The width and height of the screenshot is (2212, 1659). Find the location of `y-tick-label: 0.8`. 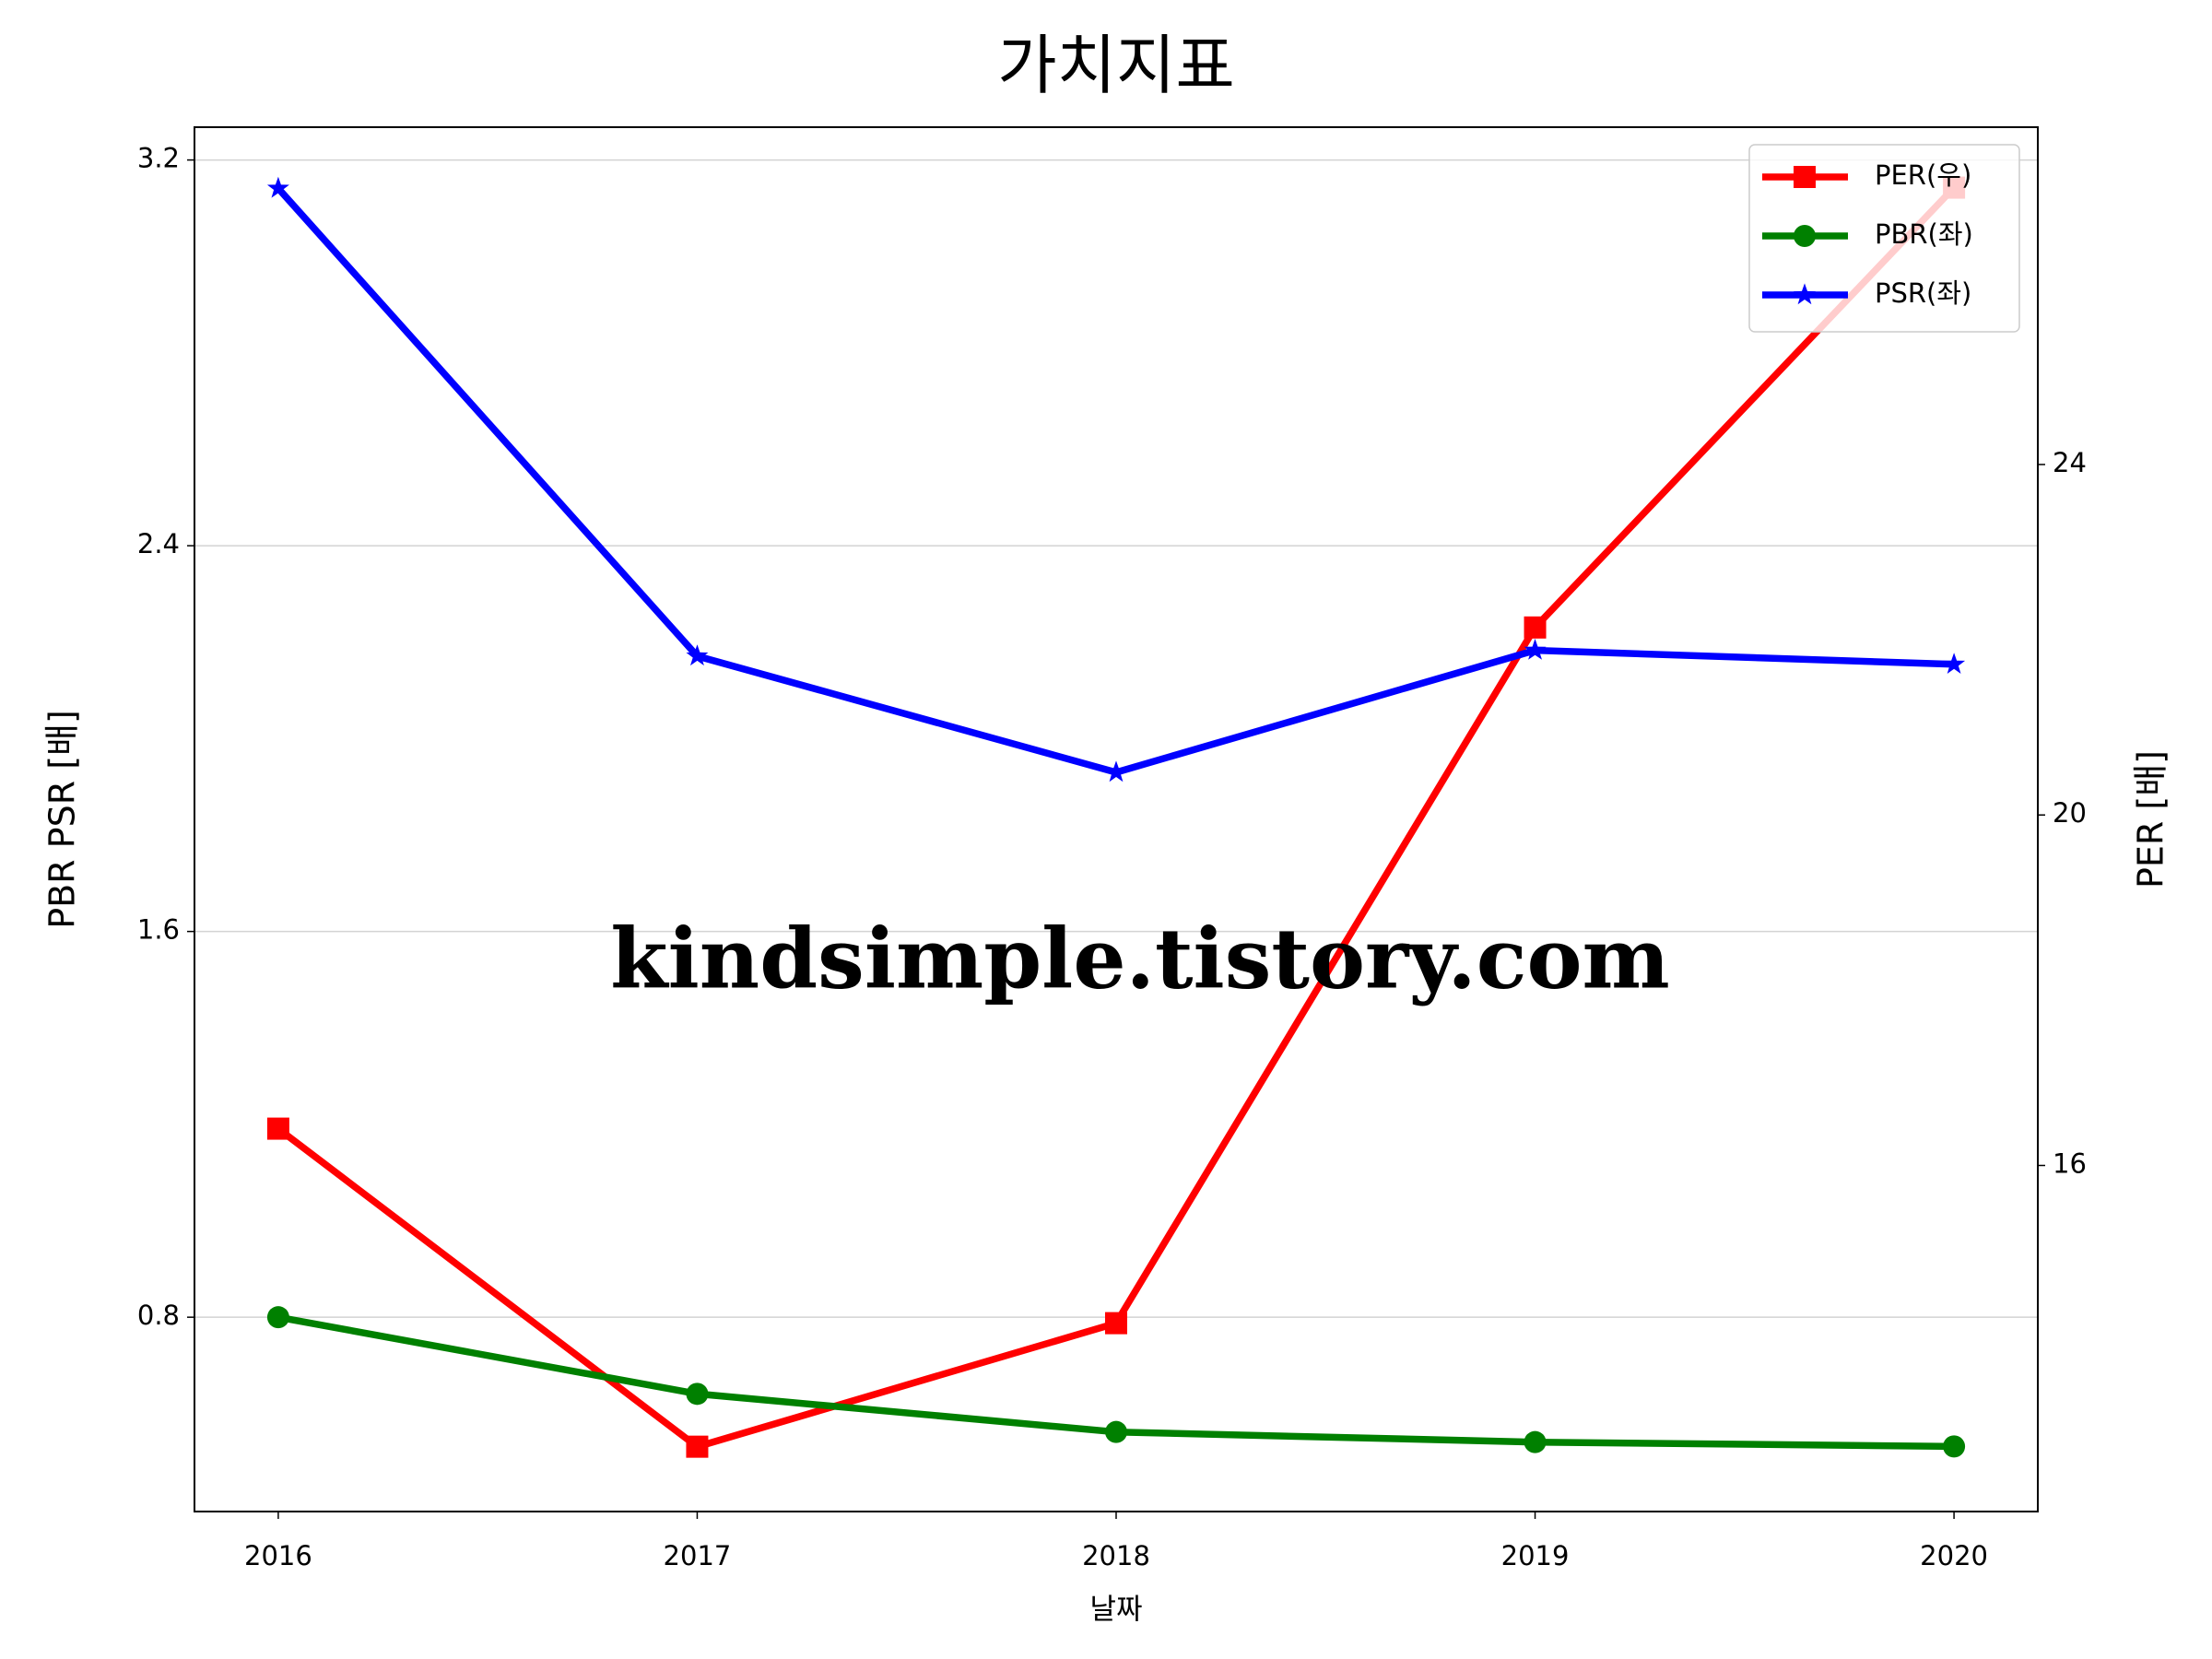

y-tick-label: 0.8 is located at coordinates (158, 1315).